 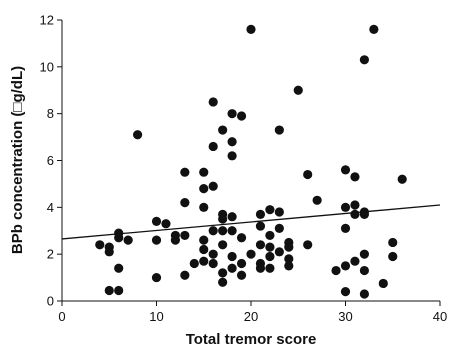 I want to click on x-tick-label: 0, so click(x=61, y=316).